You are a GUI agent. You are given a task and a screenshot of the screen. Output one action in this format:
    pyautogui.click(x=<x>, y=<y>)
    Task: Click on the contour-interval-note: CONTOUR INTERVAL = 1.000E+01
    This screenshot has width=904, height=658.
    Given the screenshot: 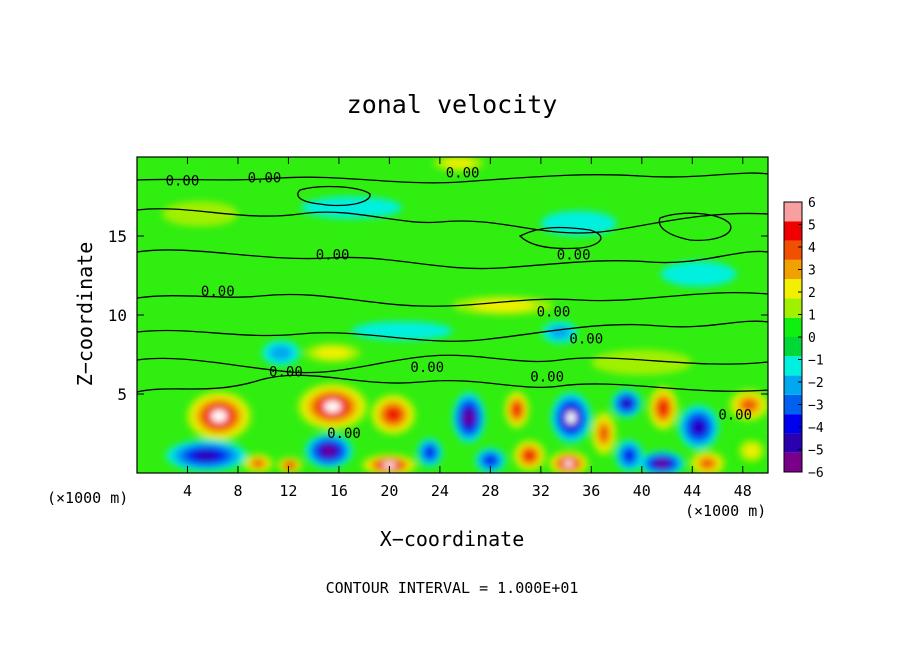 What is the action you would take?
    pyautogui.click(x=452, y=588)
    